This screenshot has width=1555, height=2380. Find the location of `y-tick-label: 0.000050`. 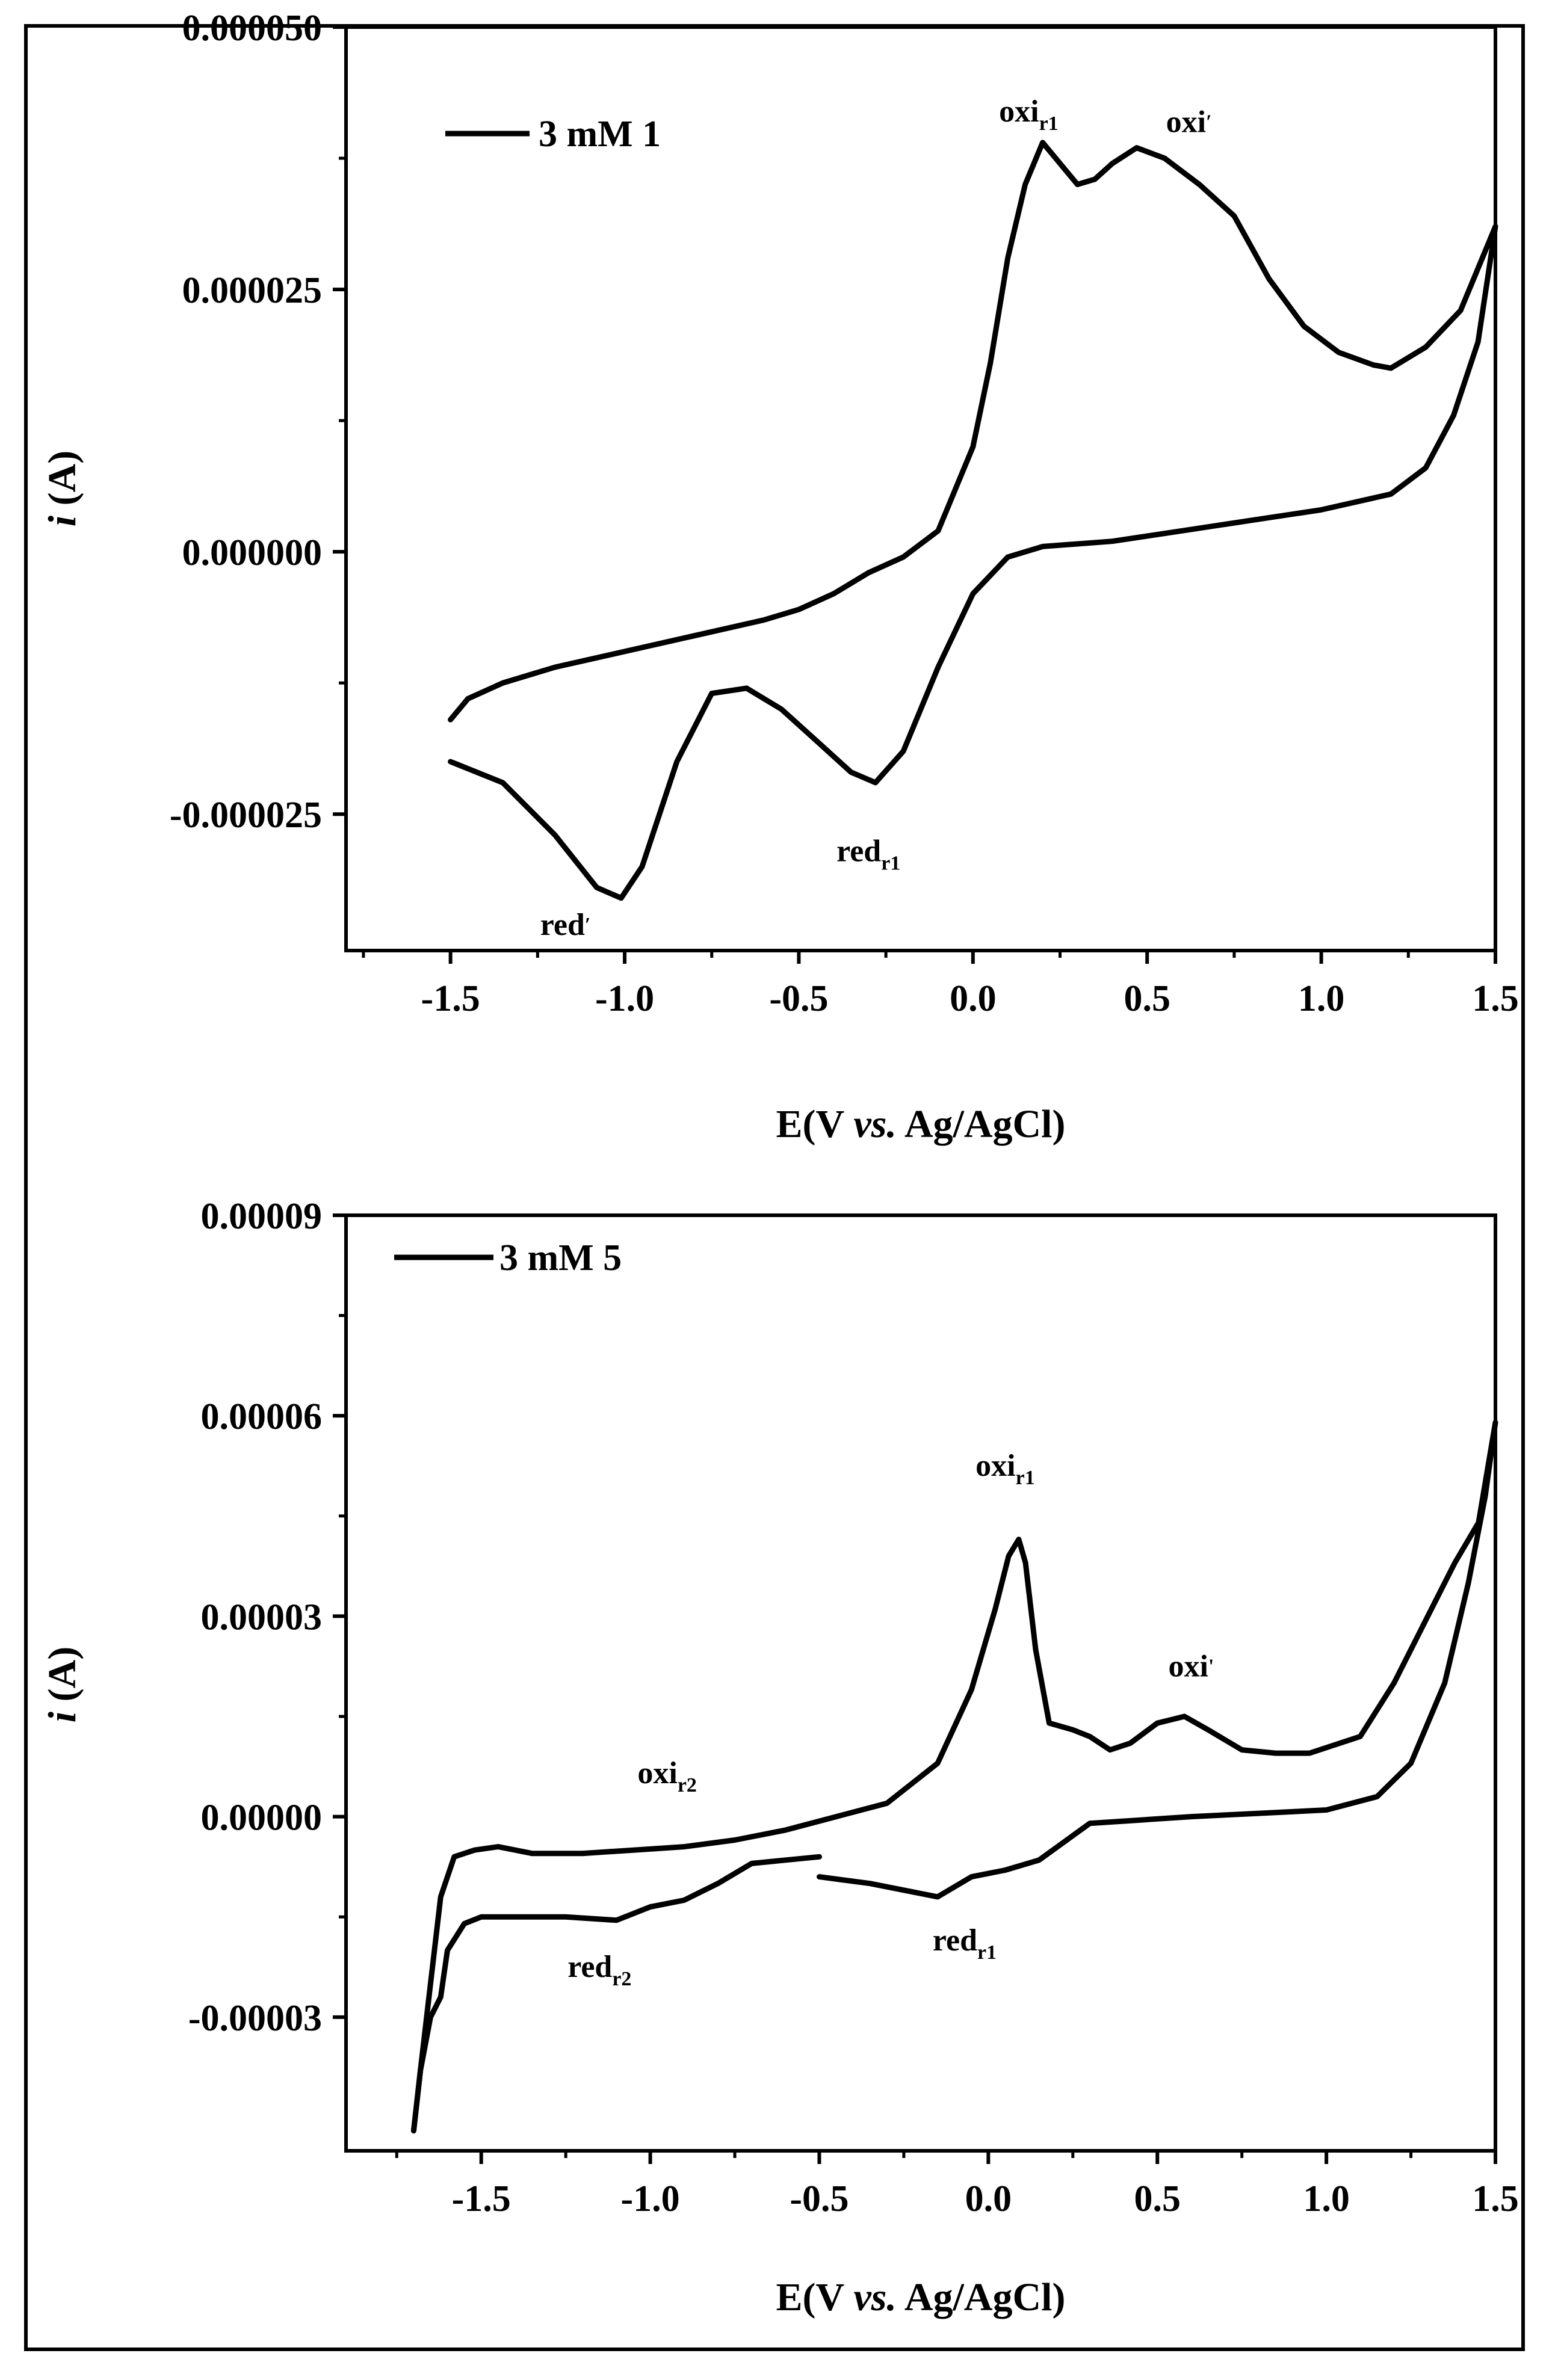

y-tick-label: 0.000050 is located at coordinates (252, 28).